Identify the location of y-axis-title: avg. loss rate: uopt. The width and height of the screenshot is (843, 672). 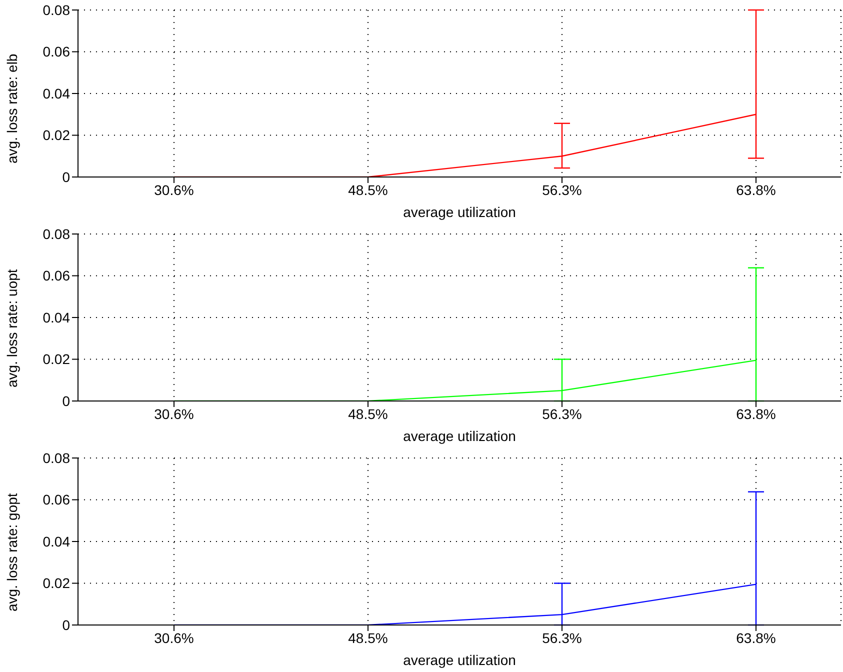
(12, 328).